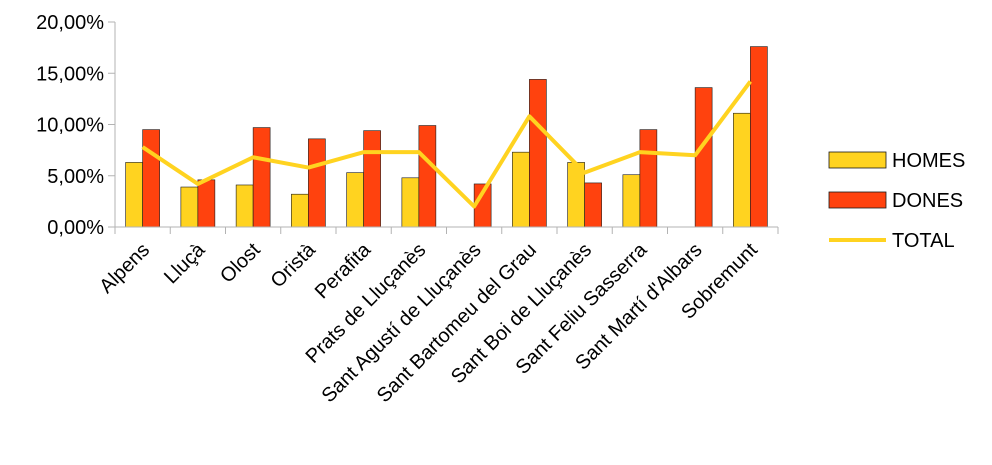 The height and width of the screenshot is (465, 992). I want to click on legend-label-total: TOTAL, so click(923, 241).